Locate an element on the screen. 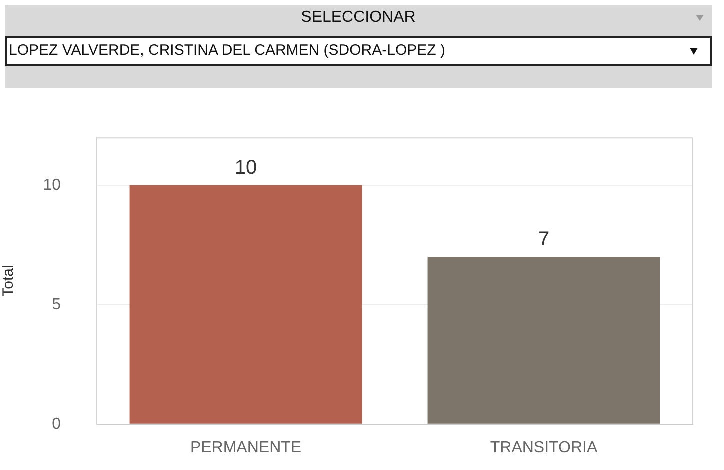  data-label: 10 is located at coordinates (246, 167).